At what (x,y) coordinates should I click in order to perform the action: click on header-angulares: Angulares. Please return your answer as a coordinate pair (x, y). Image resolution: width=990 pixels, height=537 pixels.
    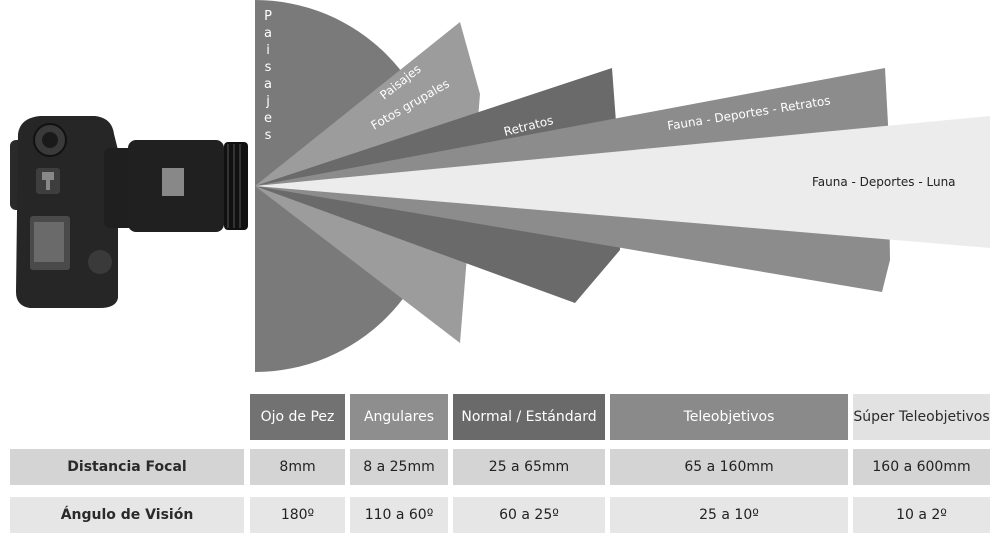
    Looking at the image, I should click on (399, 417).